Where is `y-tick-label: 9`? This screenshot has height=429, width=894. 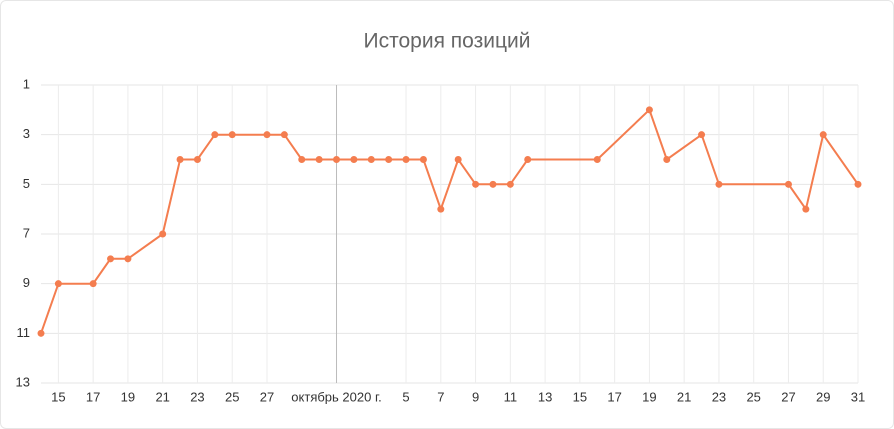
y-tick-label: 9 is located at coordinates (26, 282).